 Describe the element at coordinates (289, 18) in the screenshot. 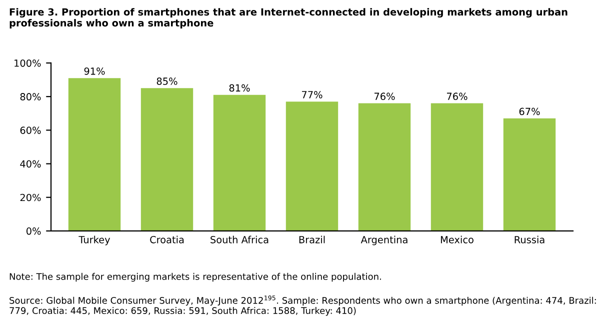

I see `chart-title: Figure 3. Proportion of smartphones that are Internet-connected in developing markets among urban professionals who own a smartphone` at that location.